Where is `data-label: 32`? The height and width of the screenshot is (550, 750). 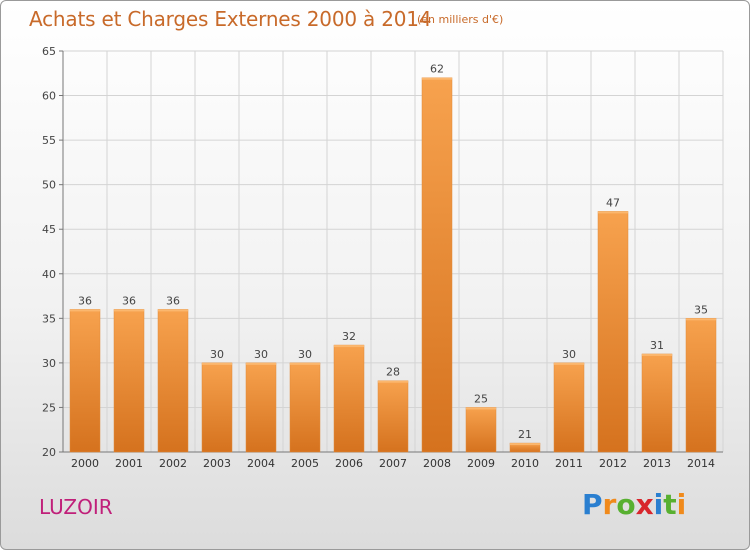 data-label: 32 is located at coordinates (349, 336).